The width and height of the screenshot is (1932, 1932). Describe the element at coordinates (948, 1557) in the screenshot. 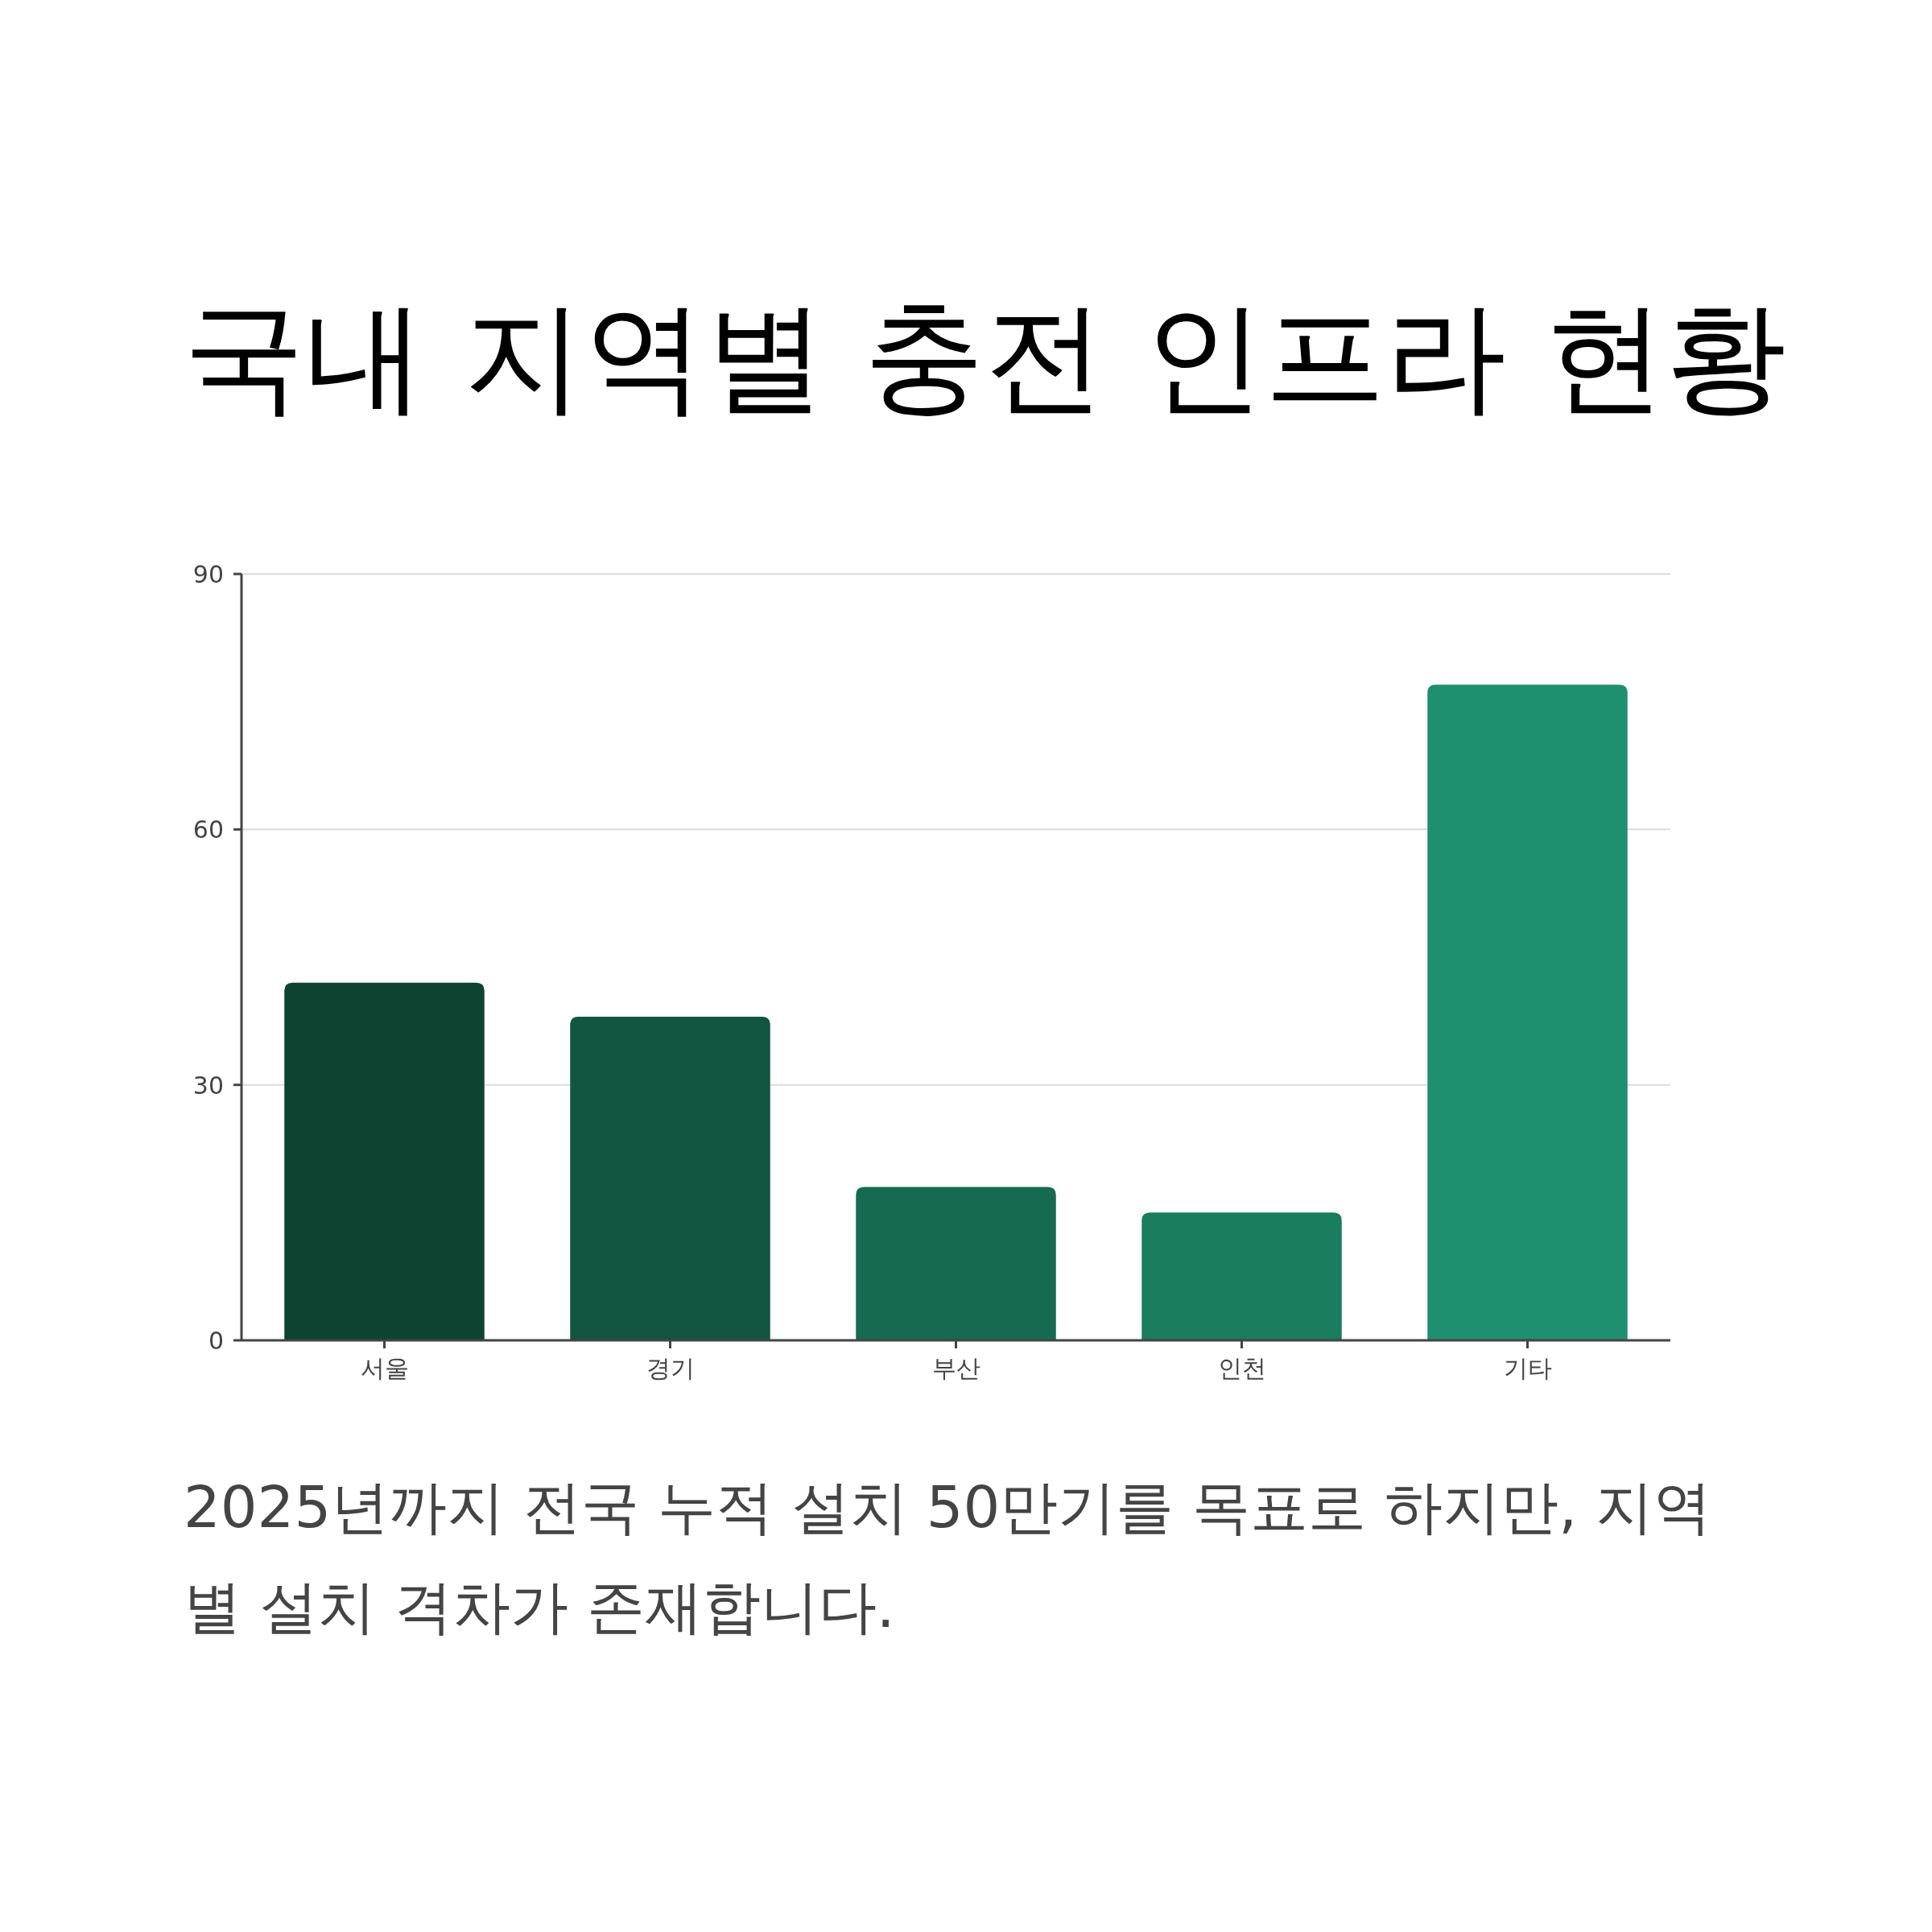

I see `text: 2025년까지 전국 누적 설치 50만기를 목표로 하지만, 지역별 설치 격차가 존재합니다.` at that location.